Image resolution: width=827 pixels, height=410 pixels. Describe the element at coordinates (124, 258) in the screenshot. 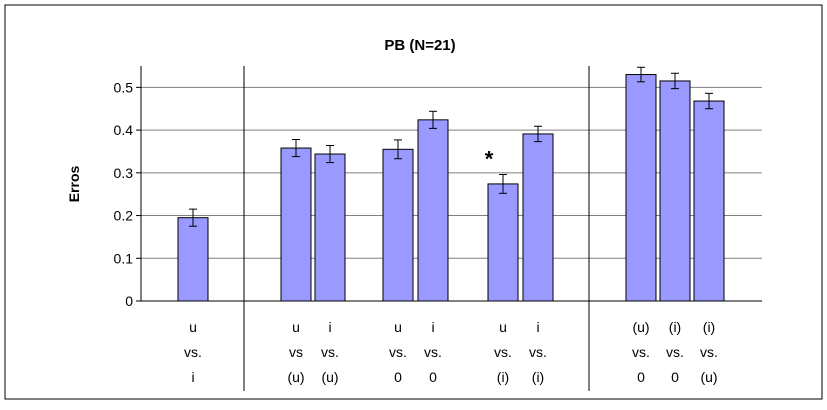

I see `y-tick-label: 0.1` at that location.